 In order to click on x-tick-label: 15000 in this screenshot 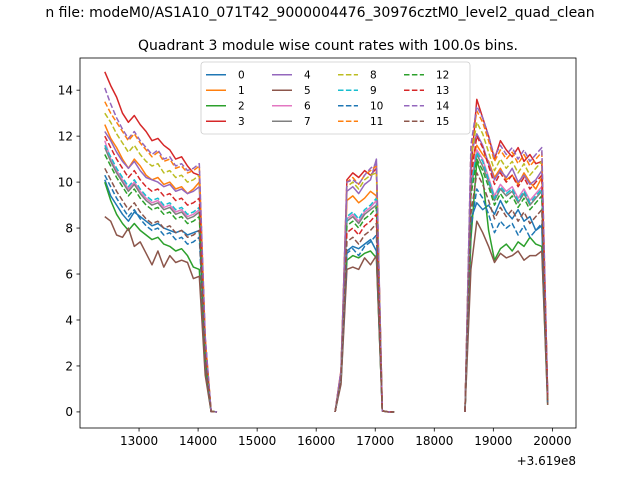, I will do `click(257, 441)`.